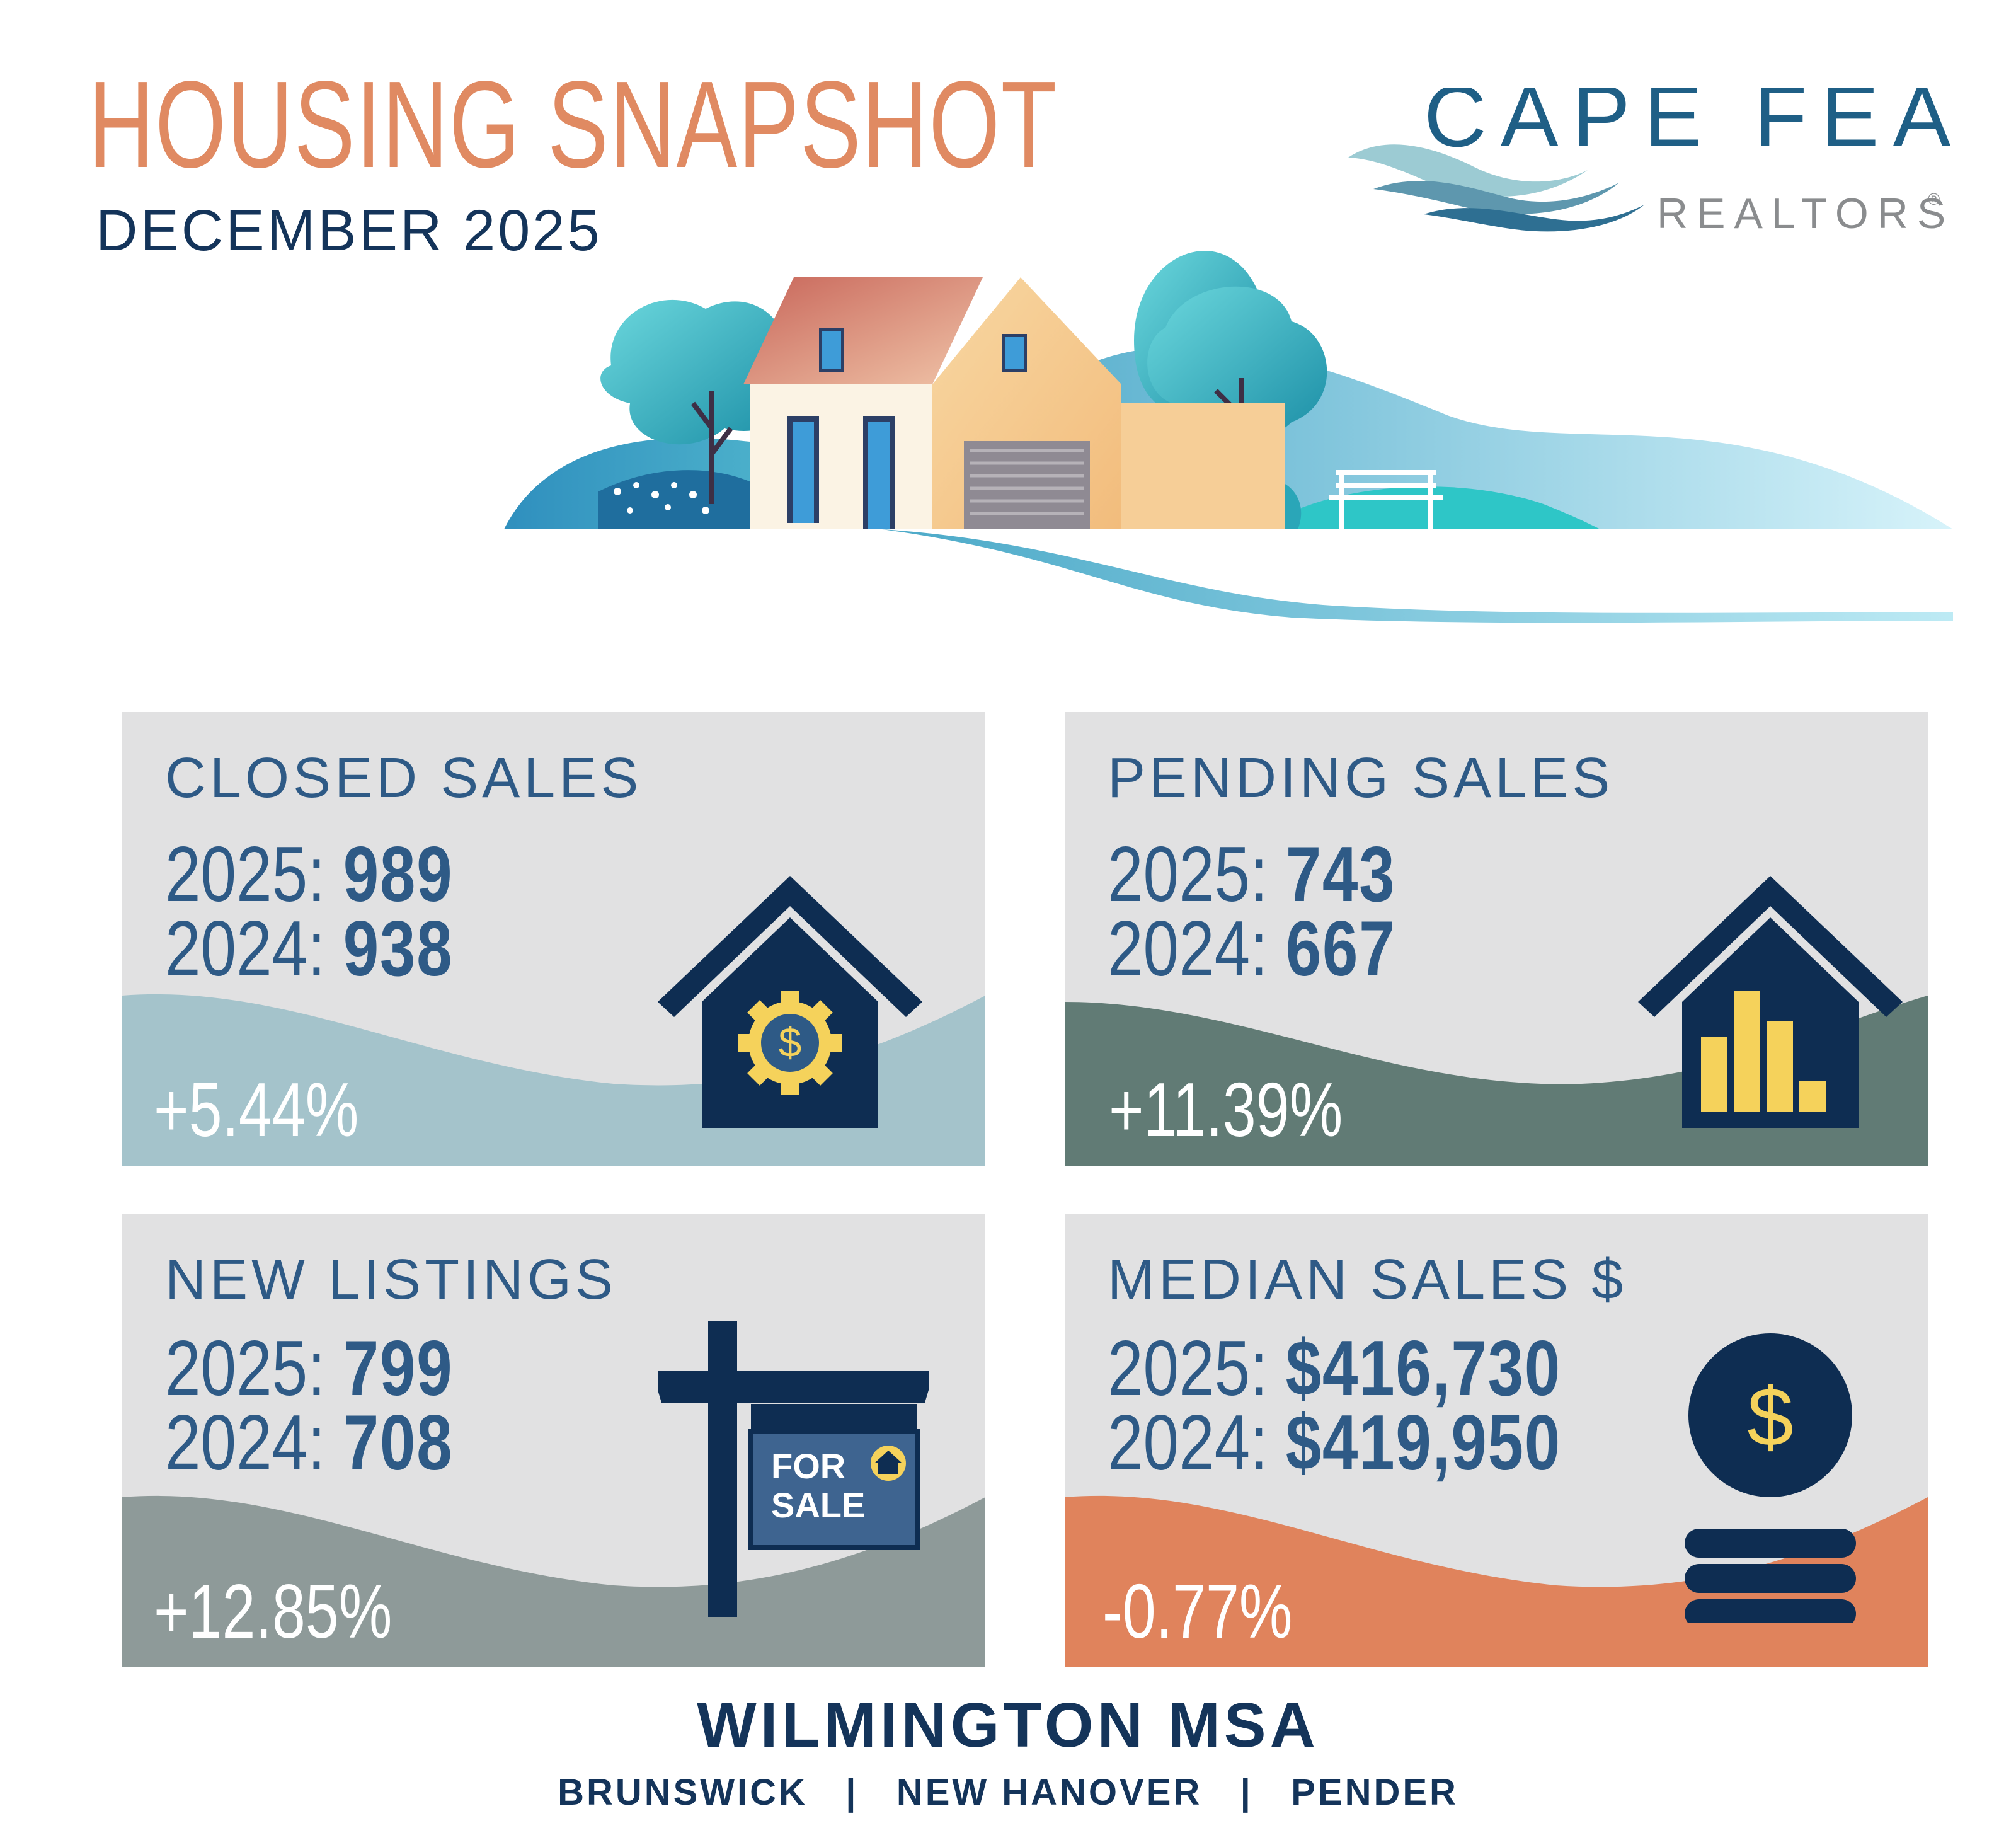  I want to click on house-bar-chart-icon, so click(1770, 1002).